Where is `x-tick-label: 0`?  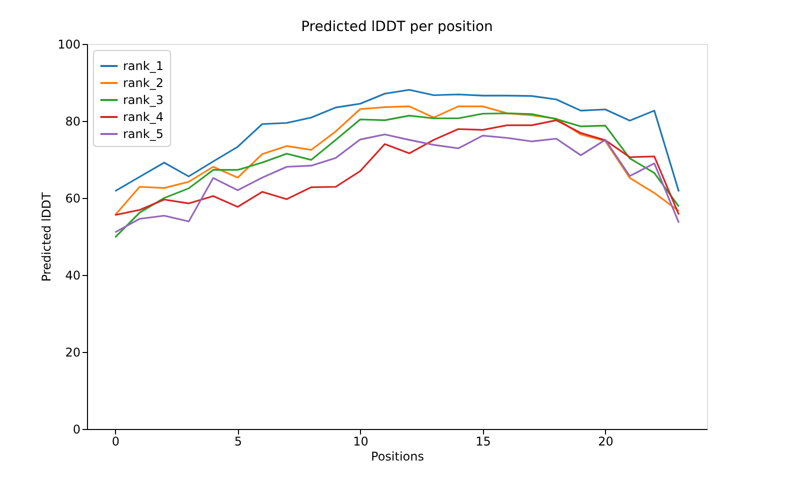 x-tick-label: 0 is located at coordinates (116, 441).